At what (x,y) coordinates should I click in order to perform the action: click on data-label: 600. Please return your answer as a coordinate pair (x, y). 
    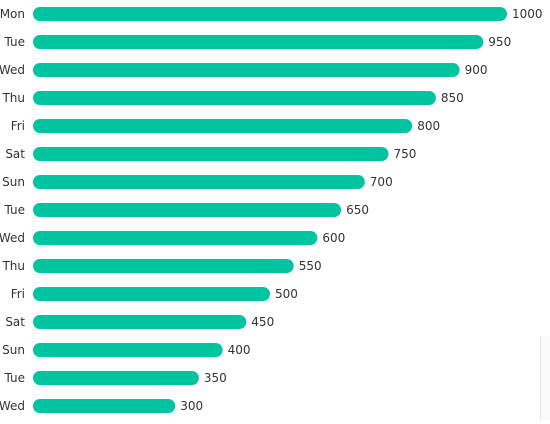
    Looking at the image, I should click on (333, 238).